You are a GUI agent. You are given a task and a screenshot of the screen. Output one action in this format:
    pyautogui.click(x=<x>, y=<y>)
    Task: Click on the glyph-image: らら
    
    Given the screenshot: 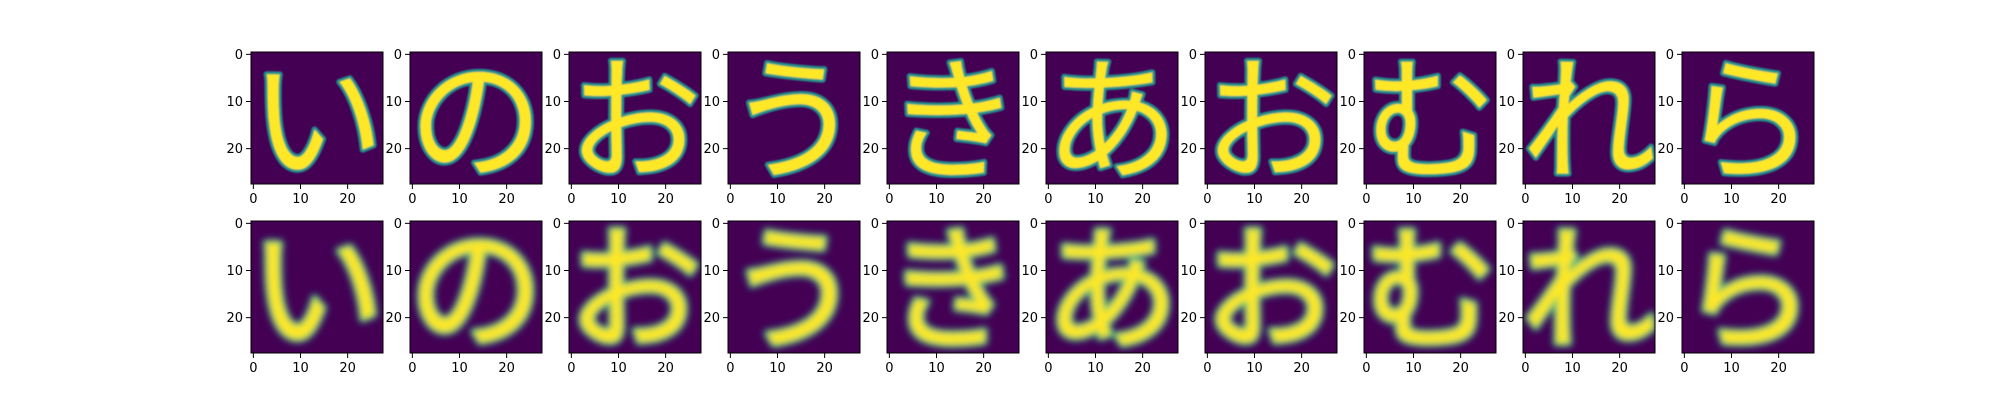 What is the action you would take?
    pyautogui.click(x=1748, y=122)
    